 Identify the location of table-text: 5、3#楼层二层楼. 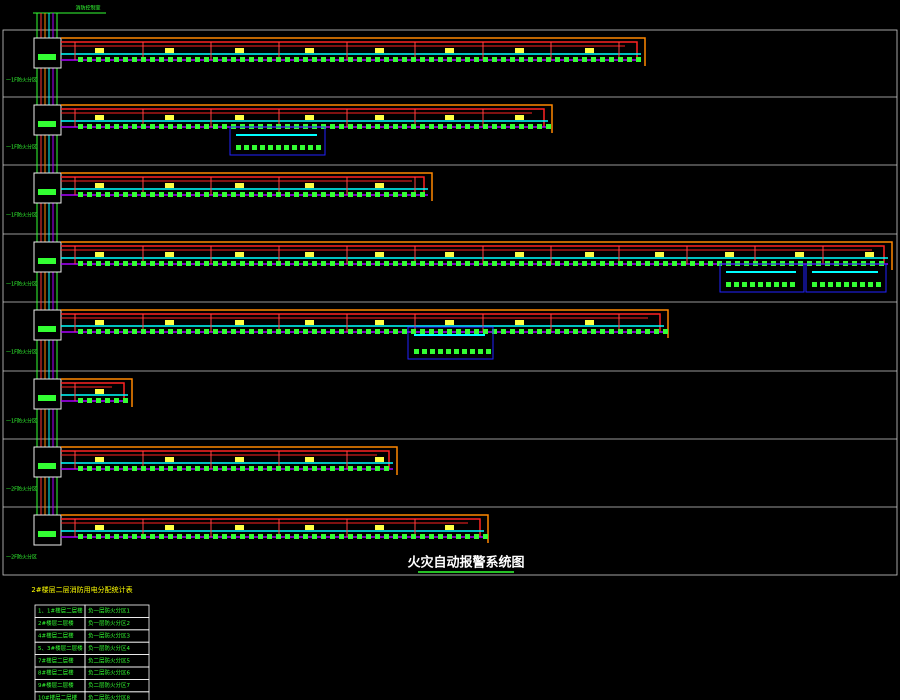
(60, 648).